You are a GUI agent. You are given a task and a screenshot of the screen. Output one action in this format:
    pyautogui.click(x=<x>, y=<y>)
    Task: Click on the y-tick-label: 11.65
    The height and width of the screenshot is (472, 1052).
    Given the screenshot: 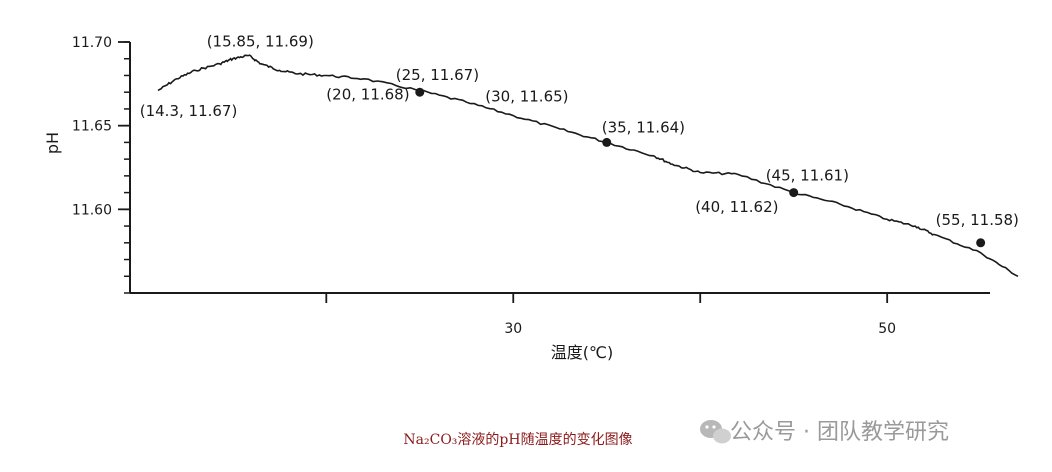 What is the action you would take?
    pyautogui.click(x=92, y=127)
    